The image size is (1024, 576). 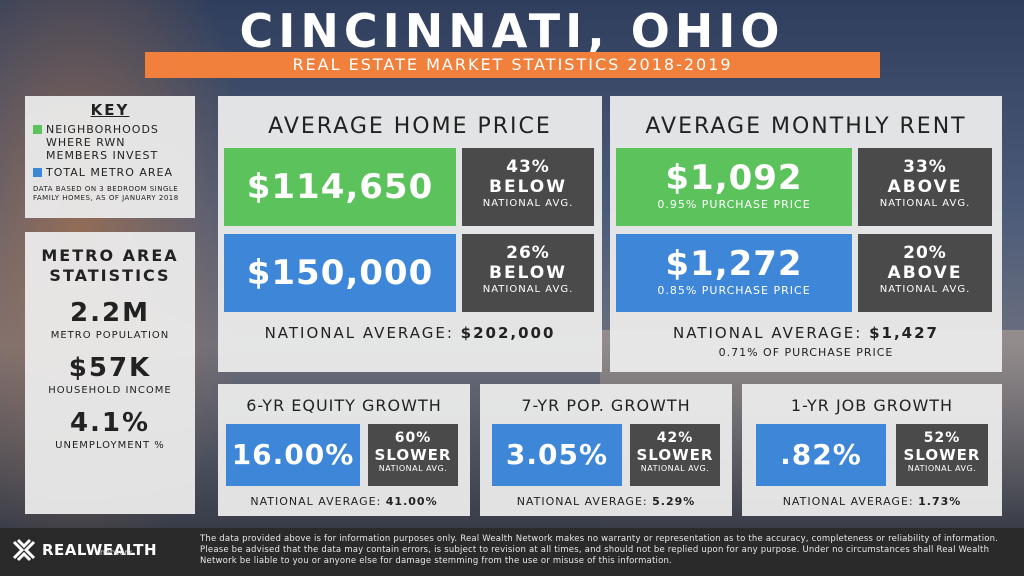 I want to click on metro-heading: METRO AREA STATISTICS, so click(x=110, y=265).